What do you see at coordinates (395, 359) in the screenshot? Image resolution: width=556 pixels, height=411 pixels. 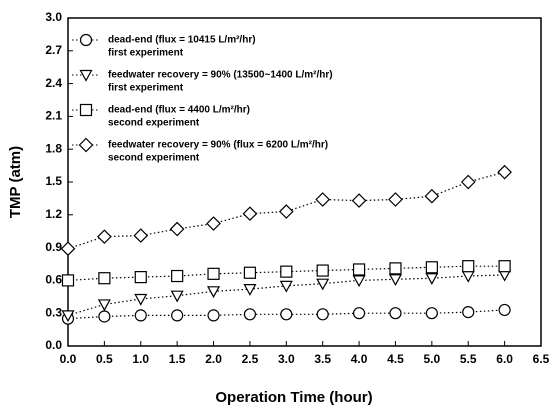 I see `x-tick-label: 4.5` at bounding box center [395, 359].